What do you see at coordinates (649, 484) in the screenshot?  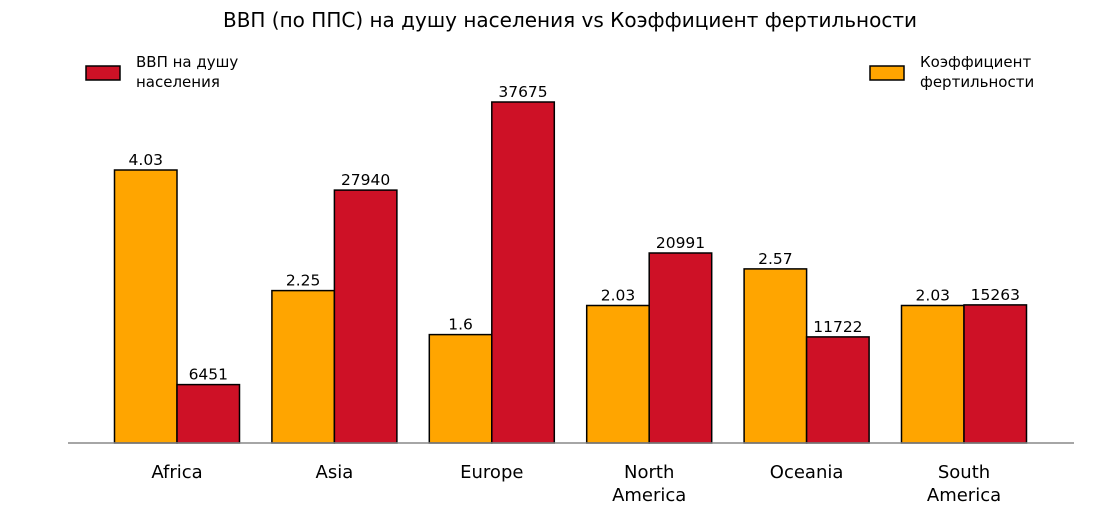 I see `x-tick-north-america: North America` at bounding box center [649, 484].